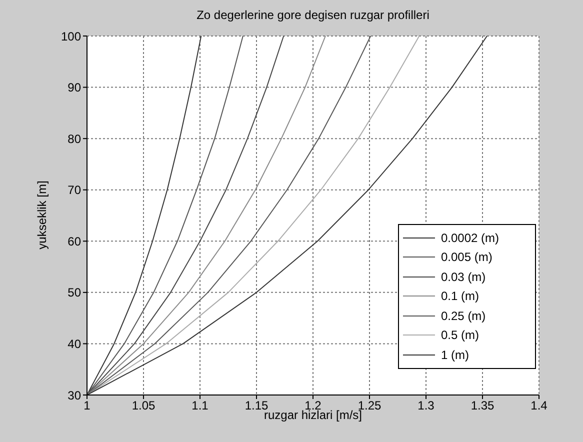 The height and width of the screenshot is (442, 583). What do you see at coordinates (75, 395) in the screenshot?
I see `y-tick-label: 30` at bounding box center [75, 395].